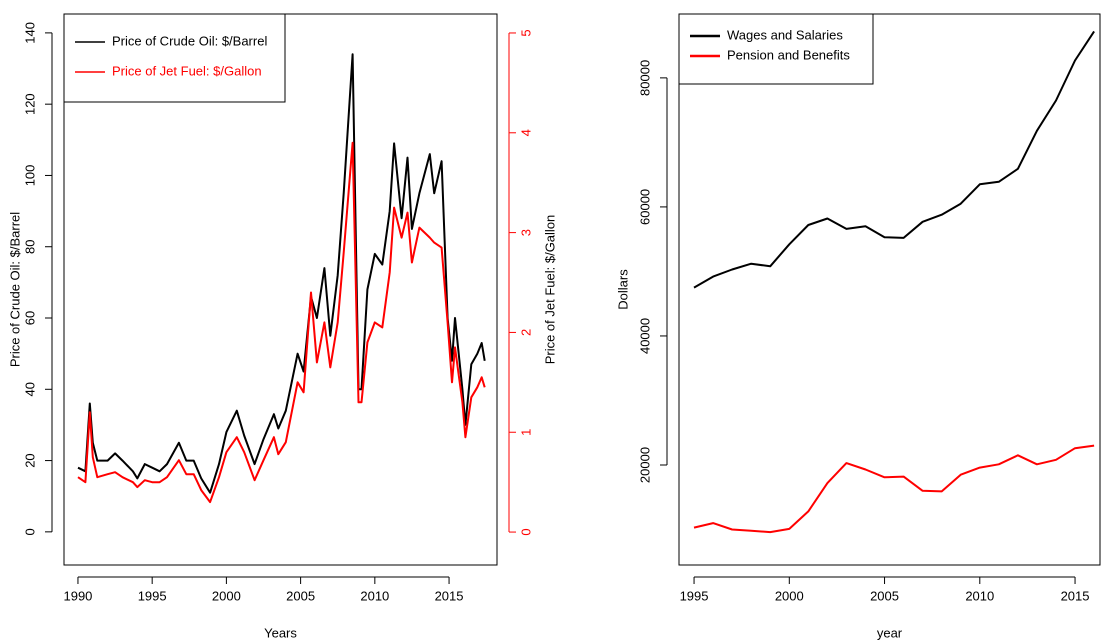  What do you see at coordinates (525, 432) in the screenshot?
I see `y2-tick-label: 1` at bounding box center [525, 432].